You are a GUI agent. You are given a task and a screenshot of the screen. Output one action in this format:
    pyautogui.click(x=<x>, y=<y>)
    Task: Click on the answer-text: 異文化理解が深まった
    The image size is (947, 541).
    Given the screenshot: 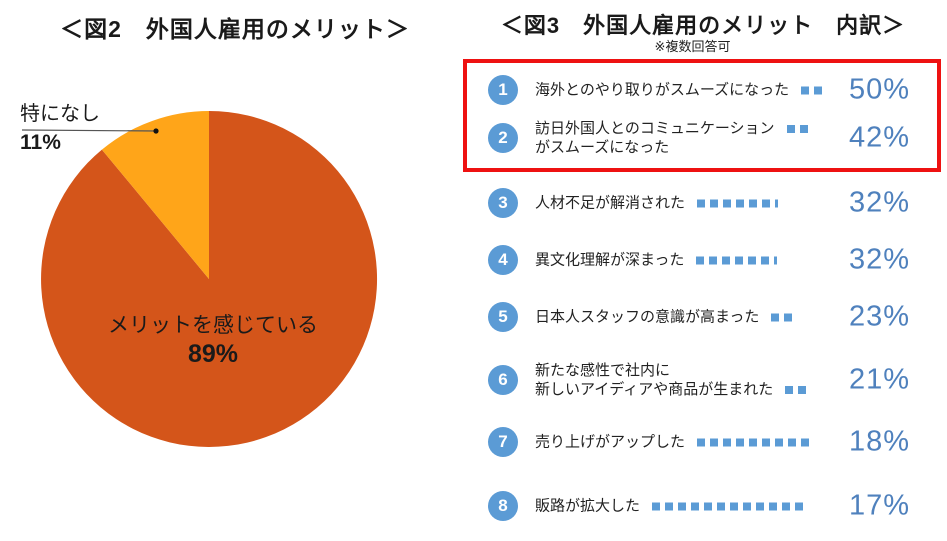 What is the action you would take?
    pyautogui.click(x=656, y=260)
    